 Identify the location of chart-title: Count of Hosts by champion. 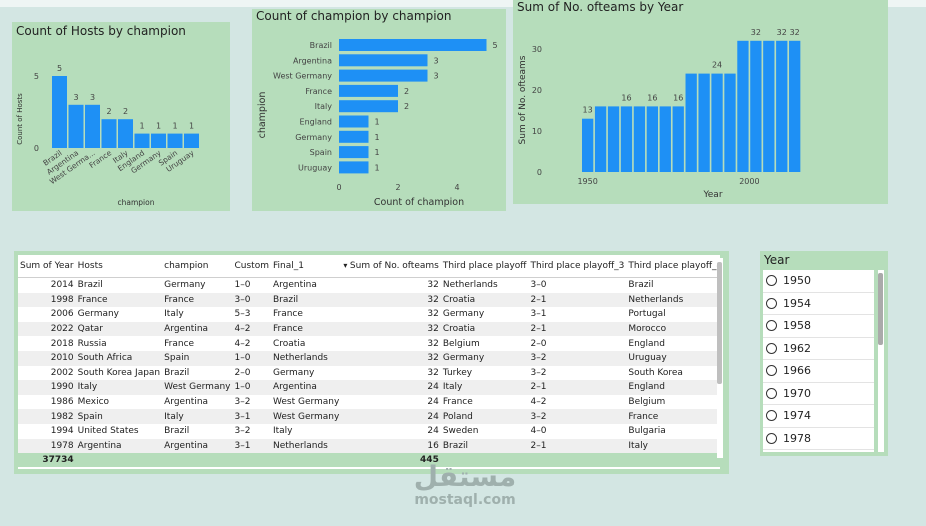
(101, 31).